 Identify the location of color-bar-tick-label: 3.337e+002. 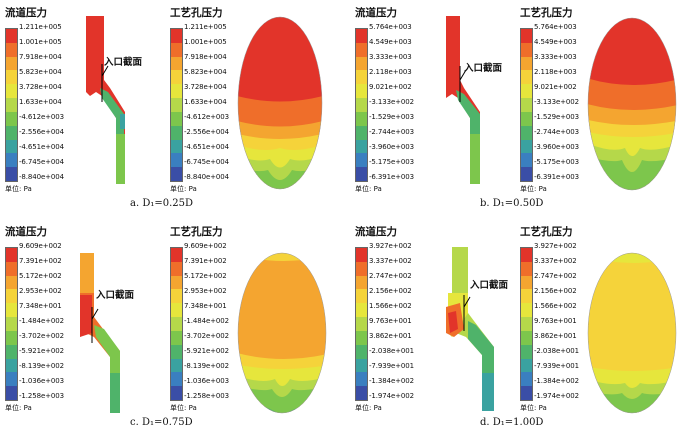
(555, 261).